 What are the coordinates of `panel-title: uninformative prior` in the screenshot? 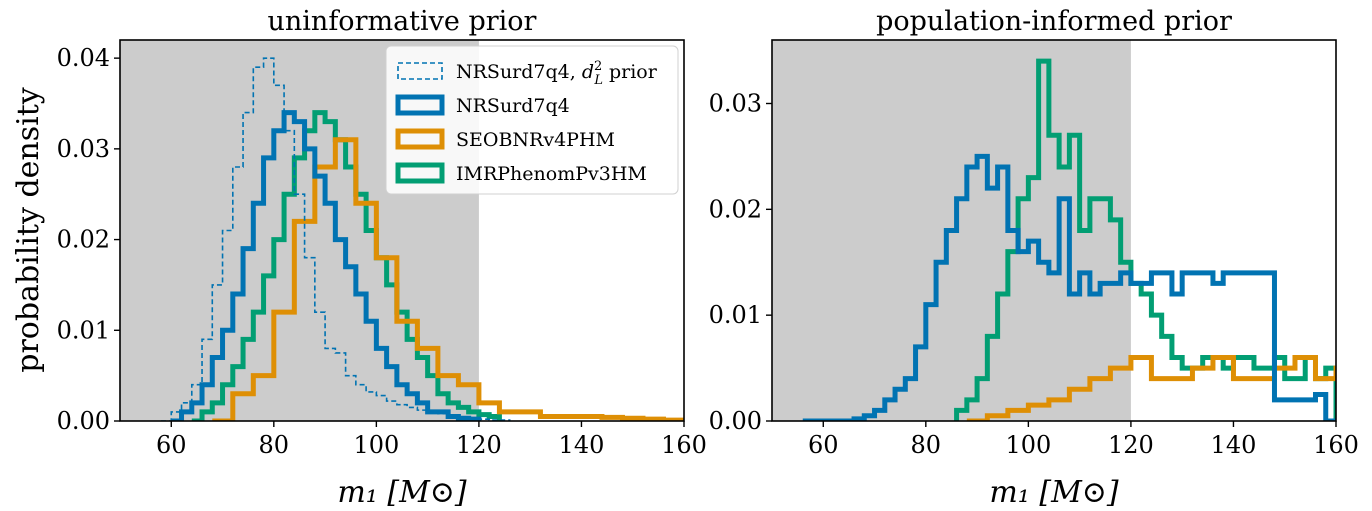 It's located at (402, 21).